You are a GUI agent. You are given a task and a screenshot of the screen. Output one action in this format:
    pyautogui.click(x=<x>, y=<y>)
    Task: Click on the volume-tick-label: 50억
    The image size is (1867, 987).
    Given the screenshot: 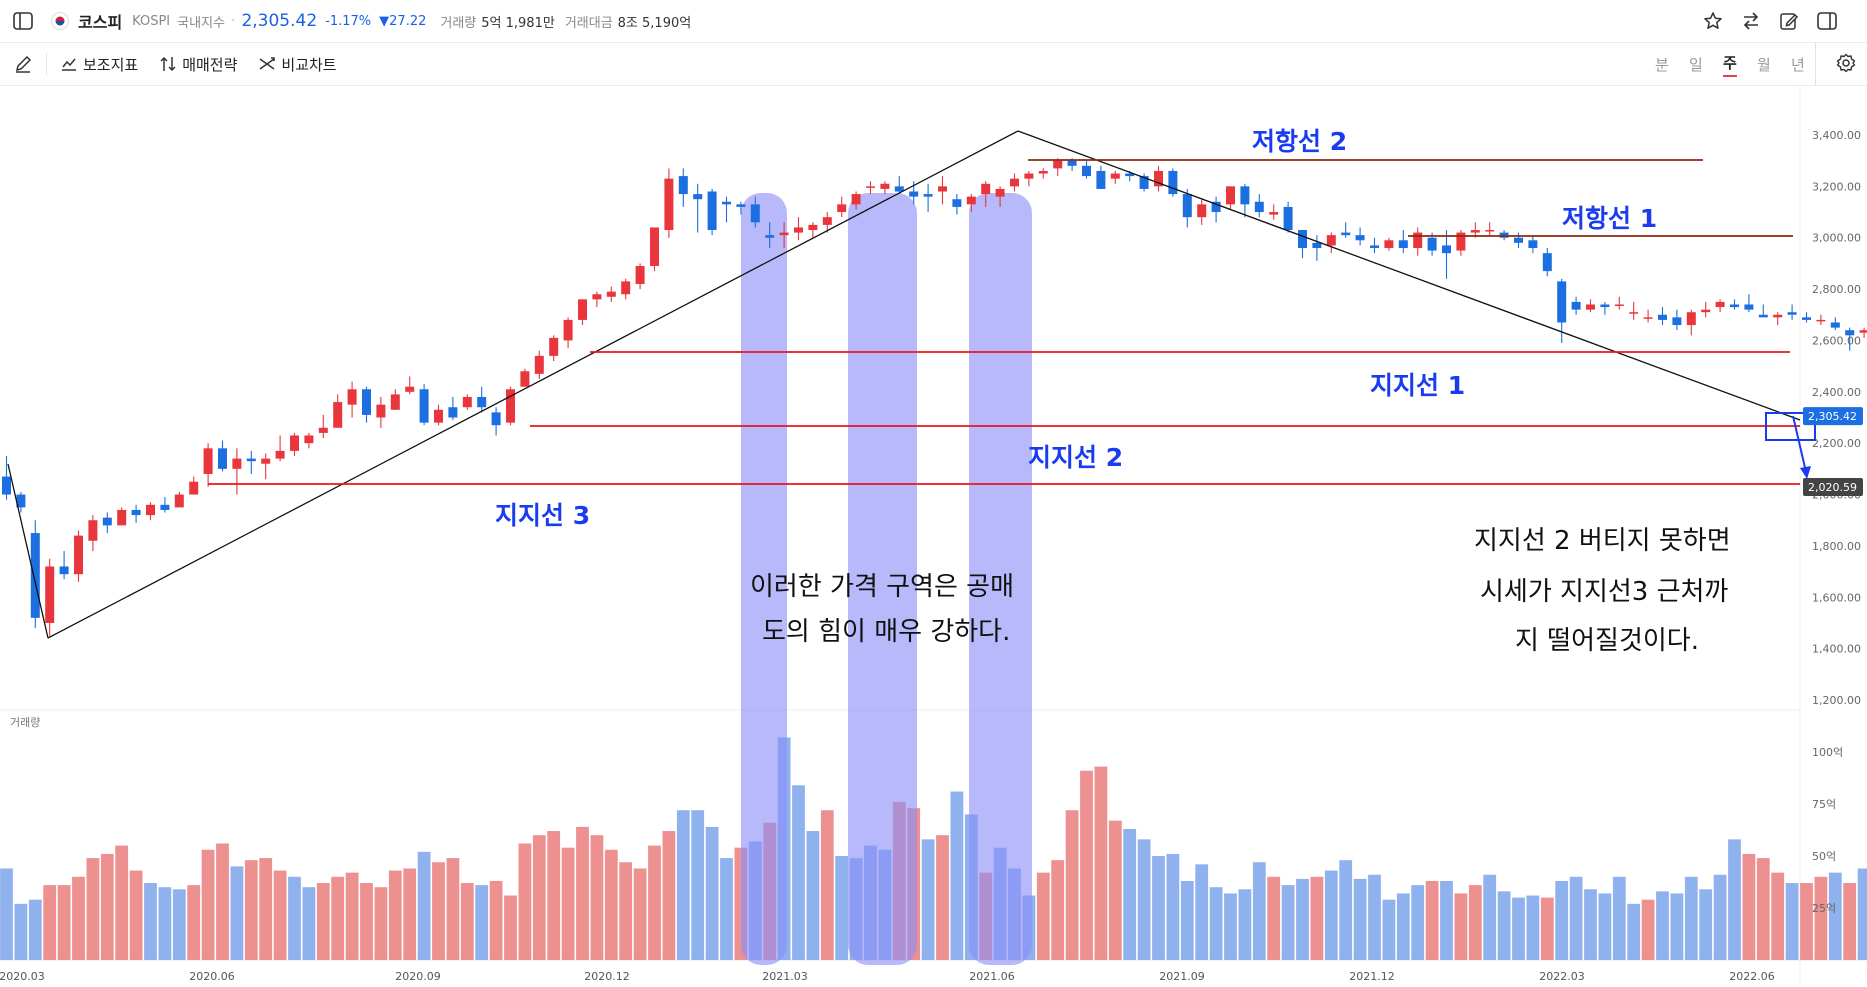 What is the action you would take?
    pyautogui.click(x=1824, y=856)
    